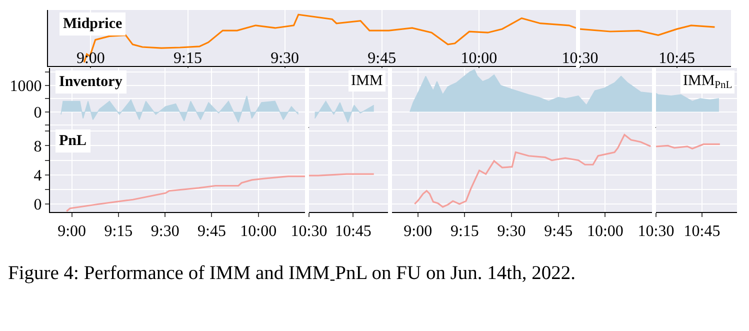 This screenshot has height=331, width=749. Describe the element at coordinates (185, 193) in the screenshot. I see `line-series` at that location.